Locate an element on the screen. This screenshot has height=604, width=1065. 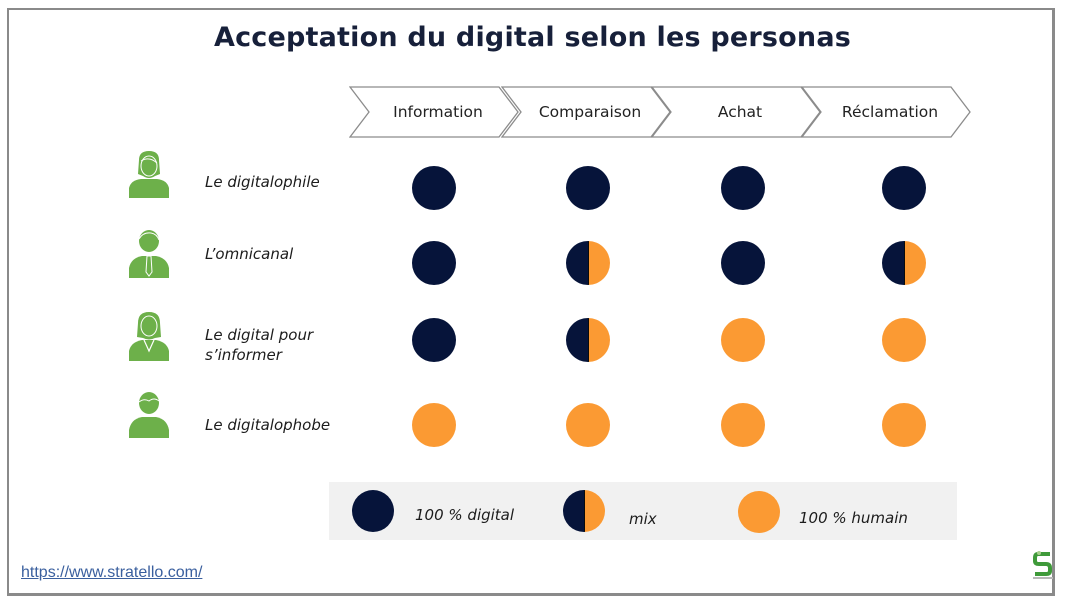
footer-url-link: https://www.stratello.com/ is located at coordinates (112, 572).